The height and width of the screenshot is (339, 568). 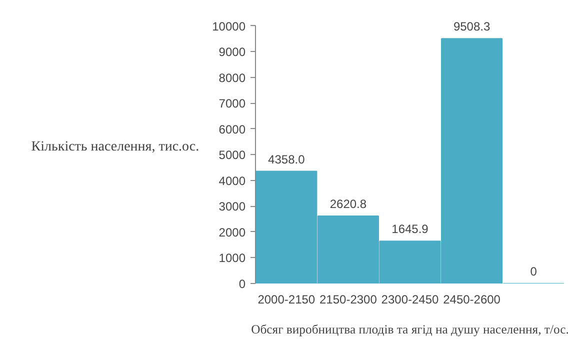 I want to click on data-label: 0, so click(x=534, y=271).